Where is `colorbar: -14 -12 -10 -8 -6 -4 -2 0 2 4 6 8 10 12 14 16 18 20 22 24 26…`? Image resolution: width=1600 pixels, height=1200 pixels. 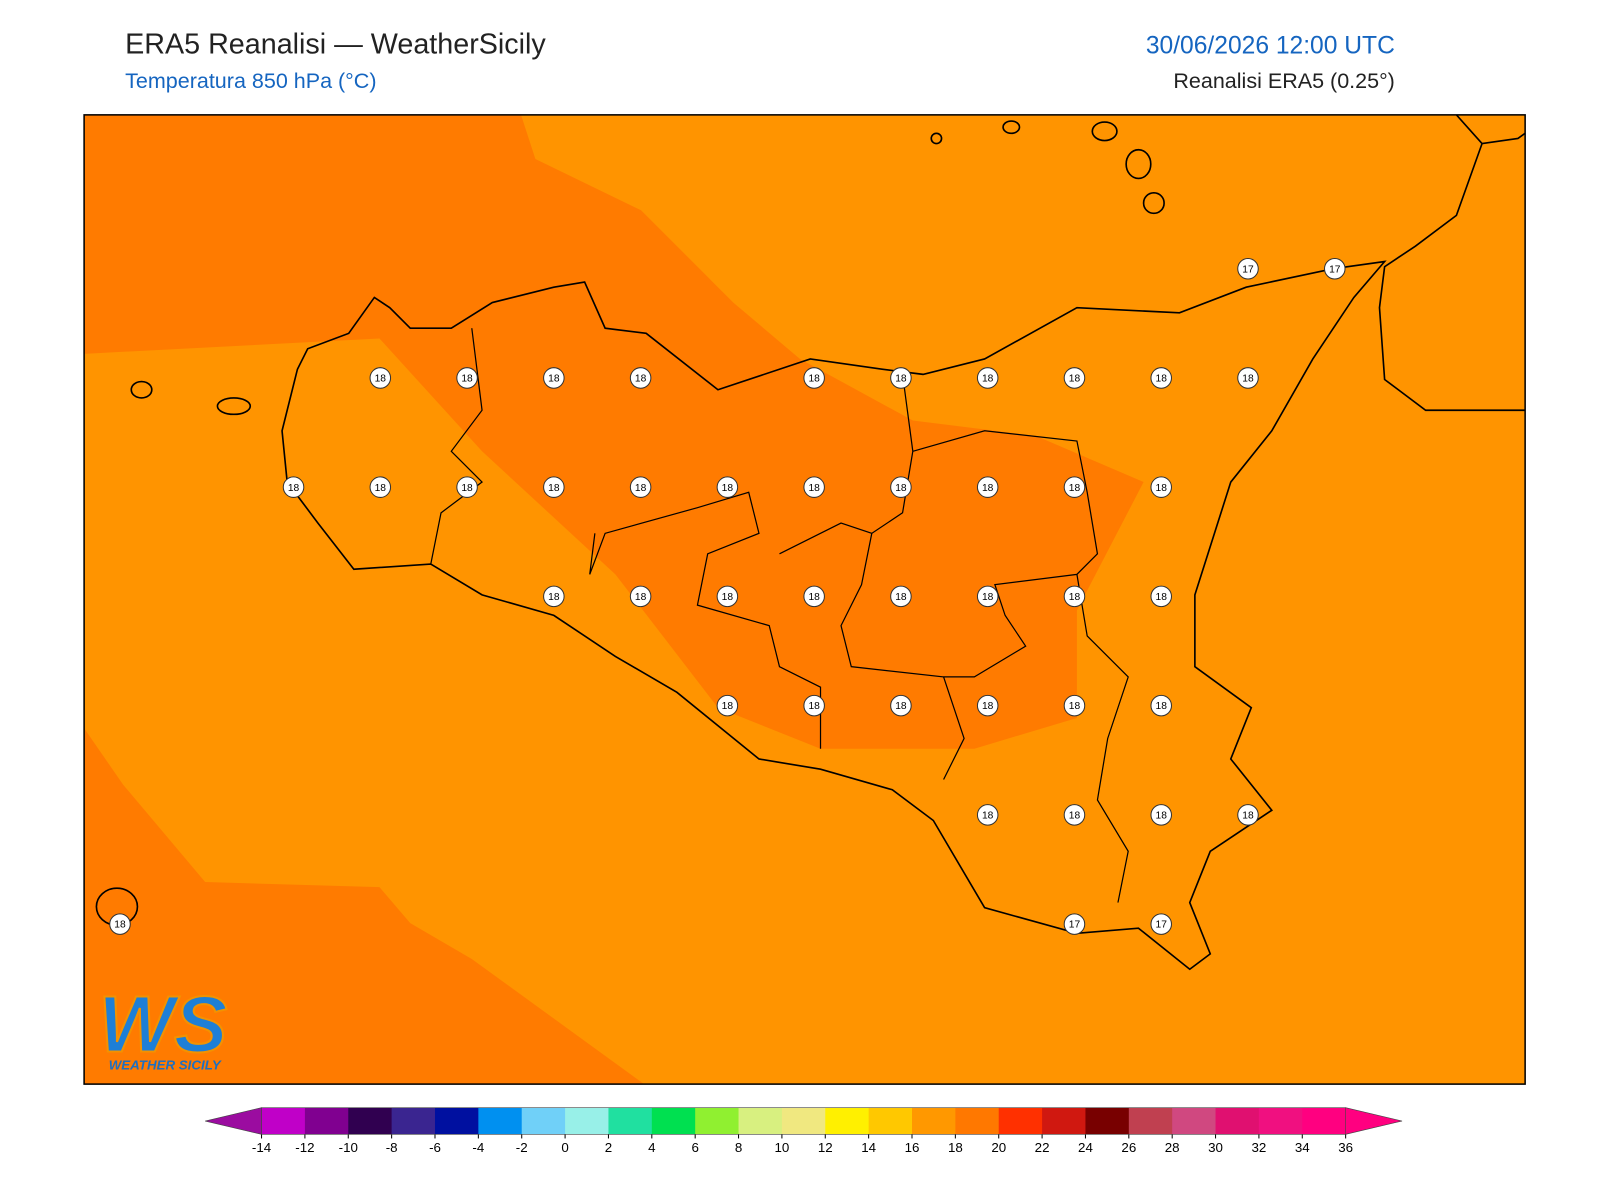 colorbar: -14 -12 -10 -8 -6 -4 -2 0 2 4 6 8 10 12 14 16 18 20 22 24 26… is located at coordinates (804, 1131).